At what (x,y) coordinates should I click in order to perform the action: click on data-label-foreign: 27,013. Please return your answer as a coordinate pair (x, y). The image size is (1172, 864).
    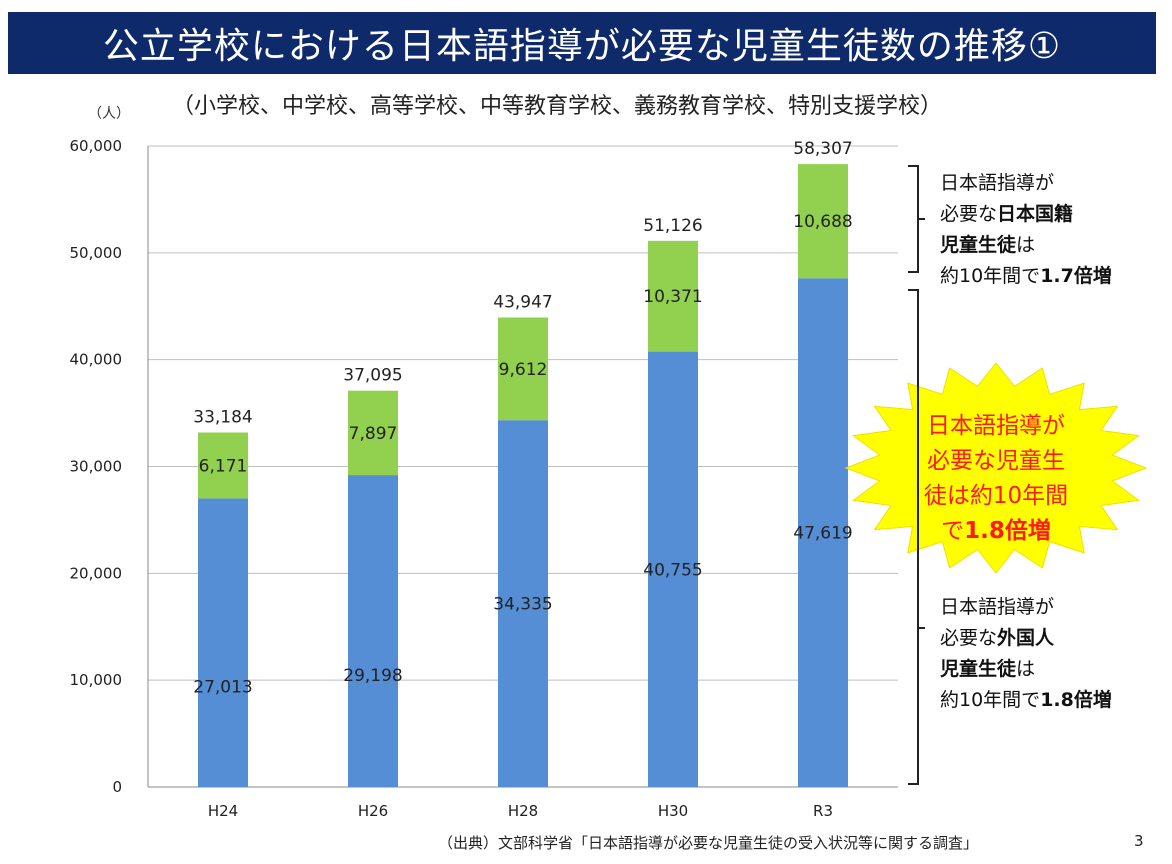
    Looking at the image, I should click on (222, 688).